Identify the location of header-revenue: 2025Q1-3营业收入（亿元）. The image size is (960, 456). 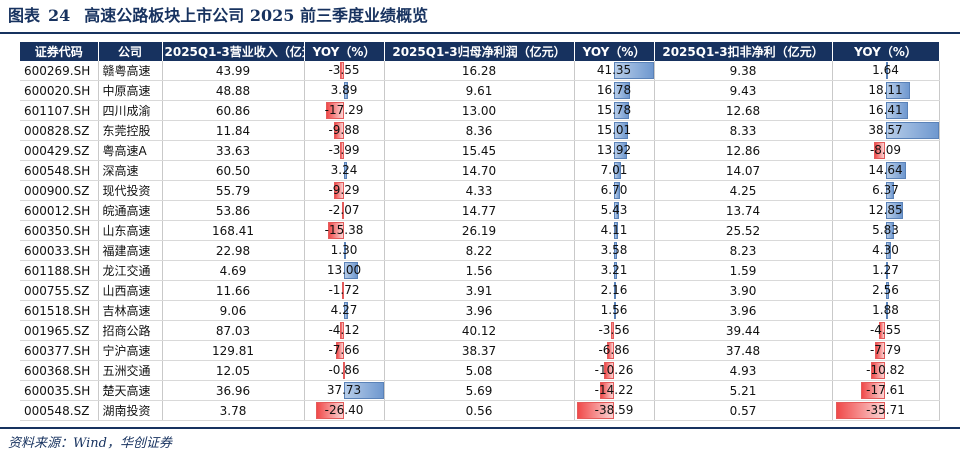
(233, 51).